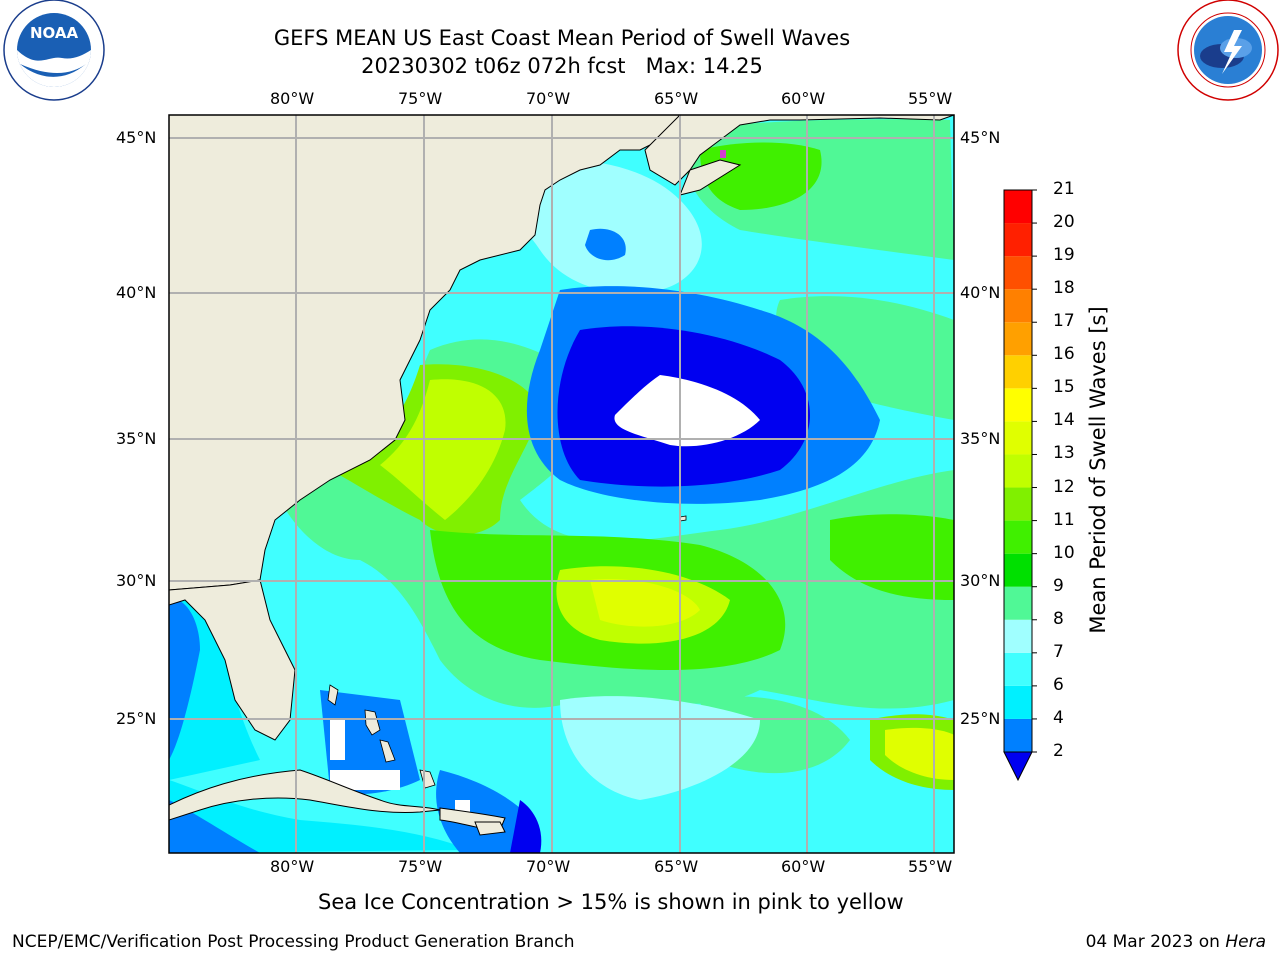 The image size is (1280, 960). What do you see at coordinates (1064, 321) in the screenshot?
I see `colorbar-level-label: 17` at bounding box center [1064, 321].